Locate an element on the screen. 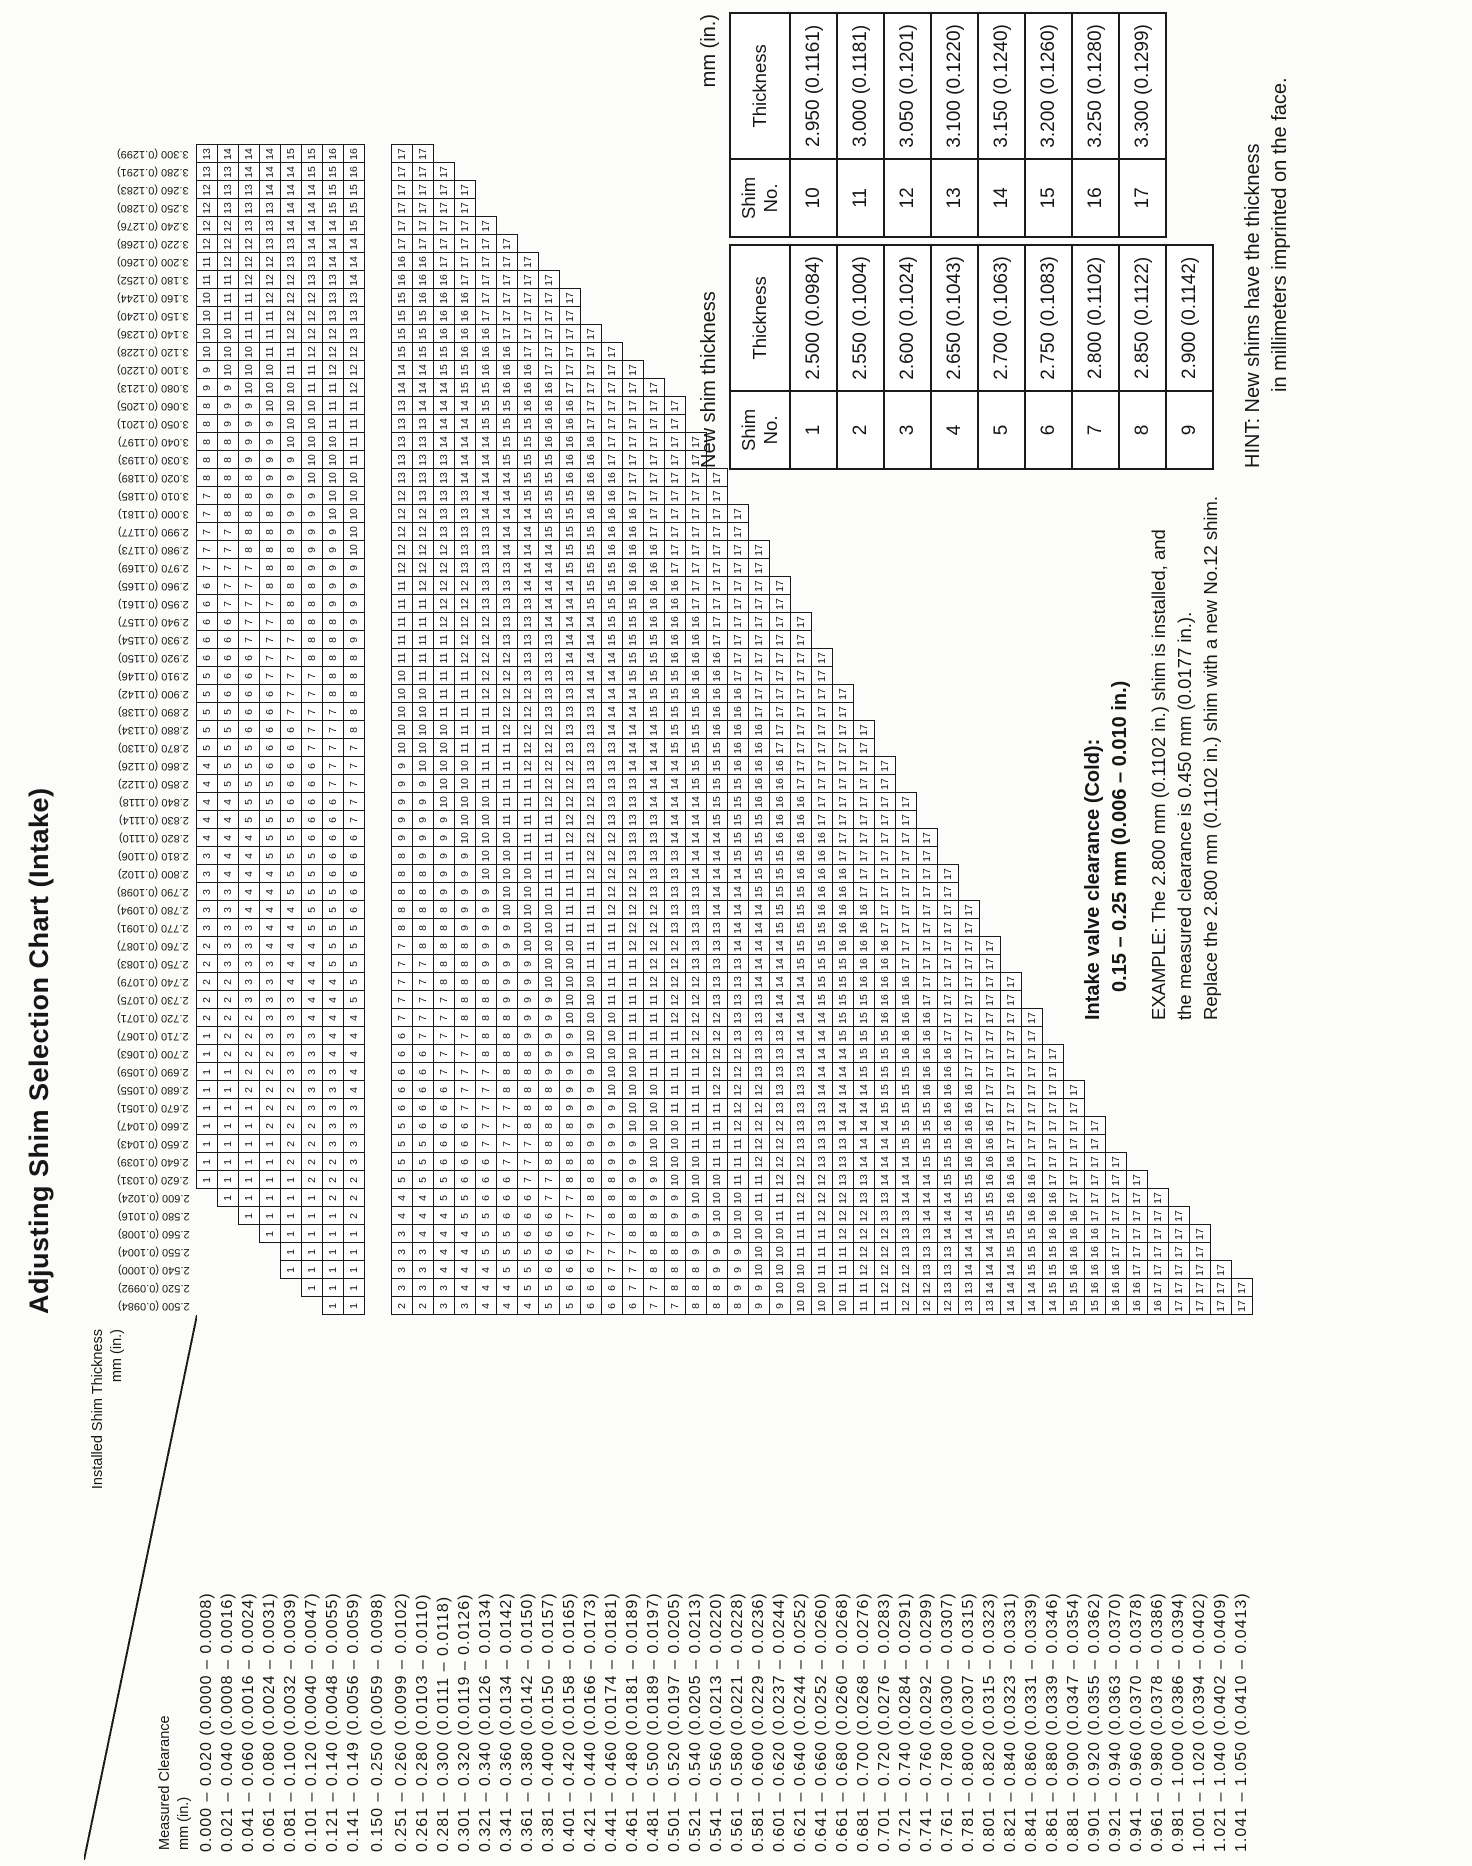 This screenshot has height=1866, width=1472. measured-clearance-row-label: 1.001 – 1.020 (0.0394 – 0.0402) is located at coordinates (1199, 1722).